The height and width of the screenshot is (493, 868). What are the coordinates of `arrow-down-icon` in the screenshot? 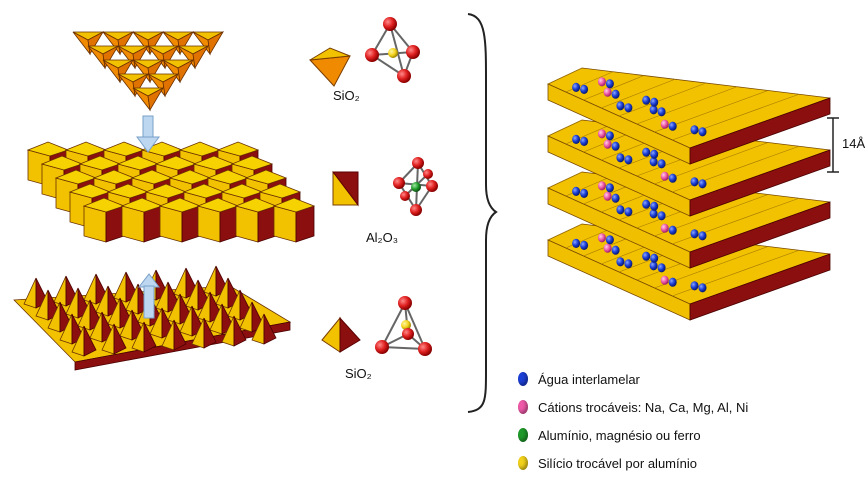 It's located at (148, 134).